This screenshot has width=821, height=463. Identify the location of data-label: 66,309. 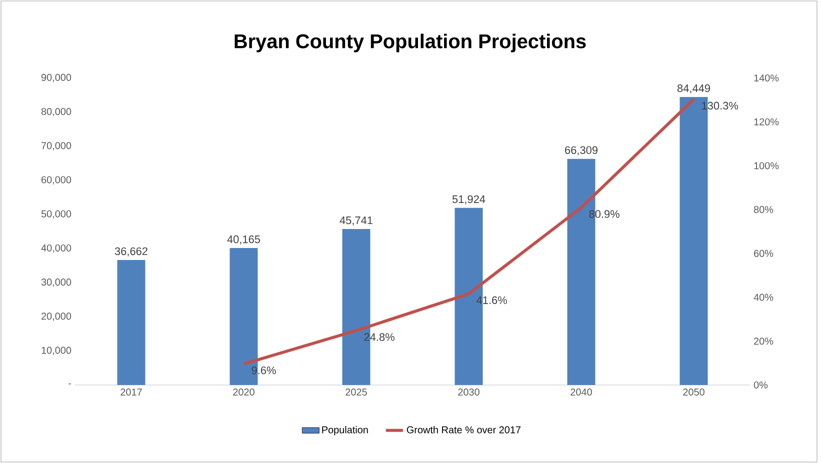
(581, 151).